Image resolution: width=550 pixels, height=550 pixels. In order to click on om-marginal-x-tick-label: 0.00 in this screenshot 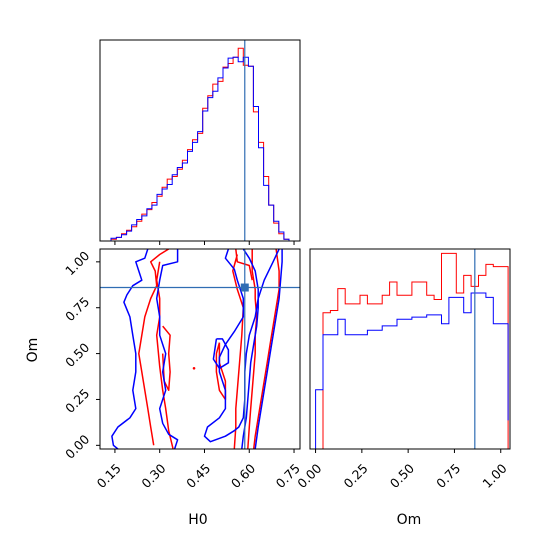, I will do `click(309, 476)`.